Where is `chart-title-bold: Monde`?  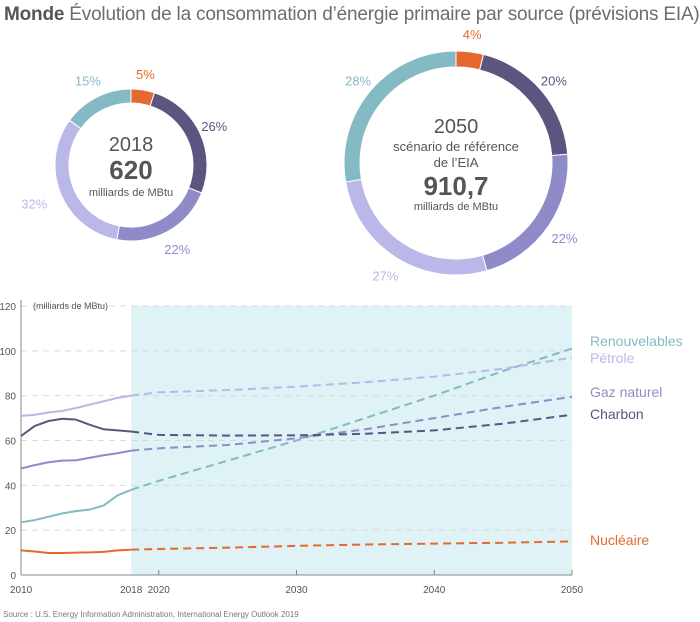 chart-title-bold: Monde is located at coordinates (34, 14).